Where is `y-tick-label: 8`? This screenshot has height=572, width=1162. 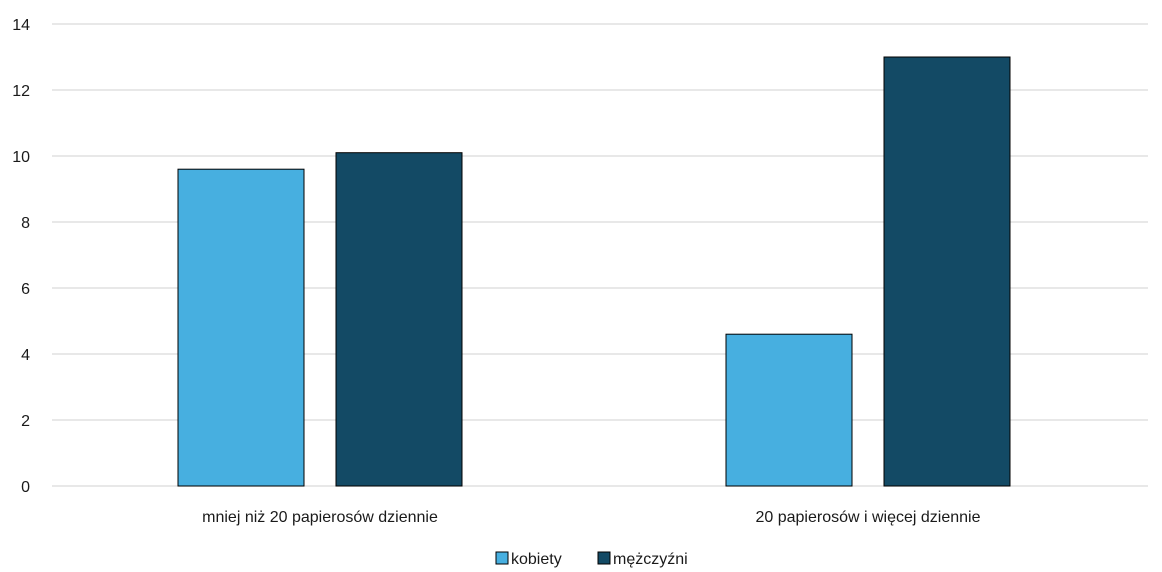
y-tick-label: 8 is located at coordinates (25, 223).